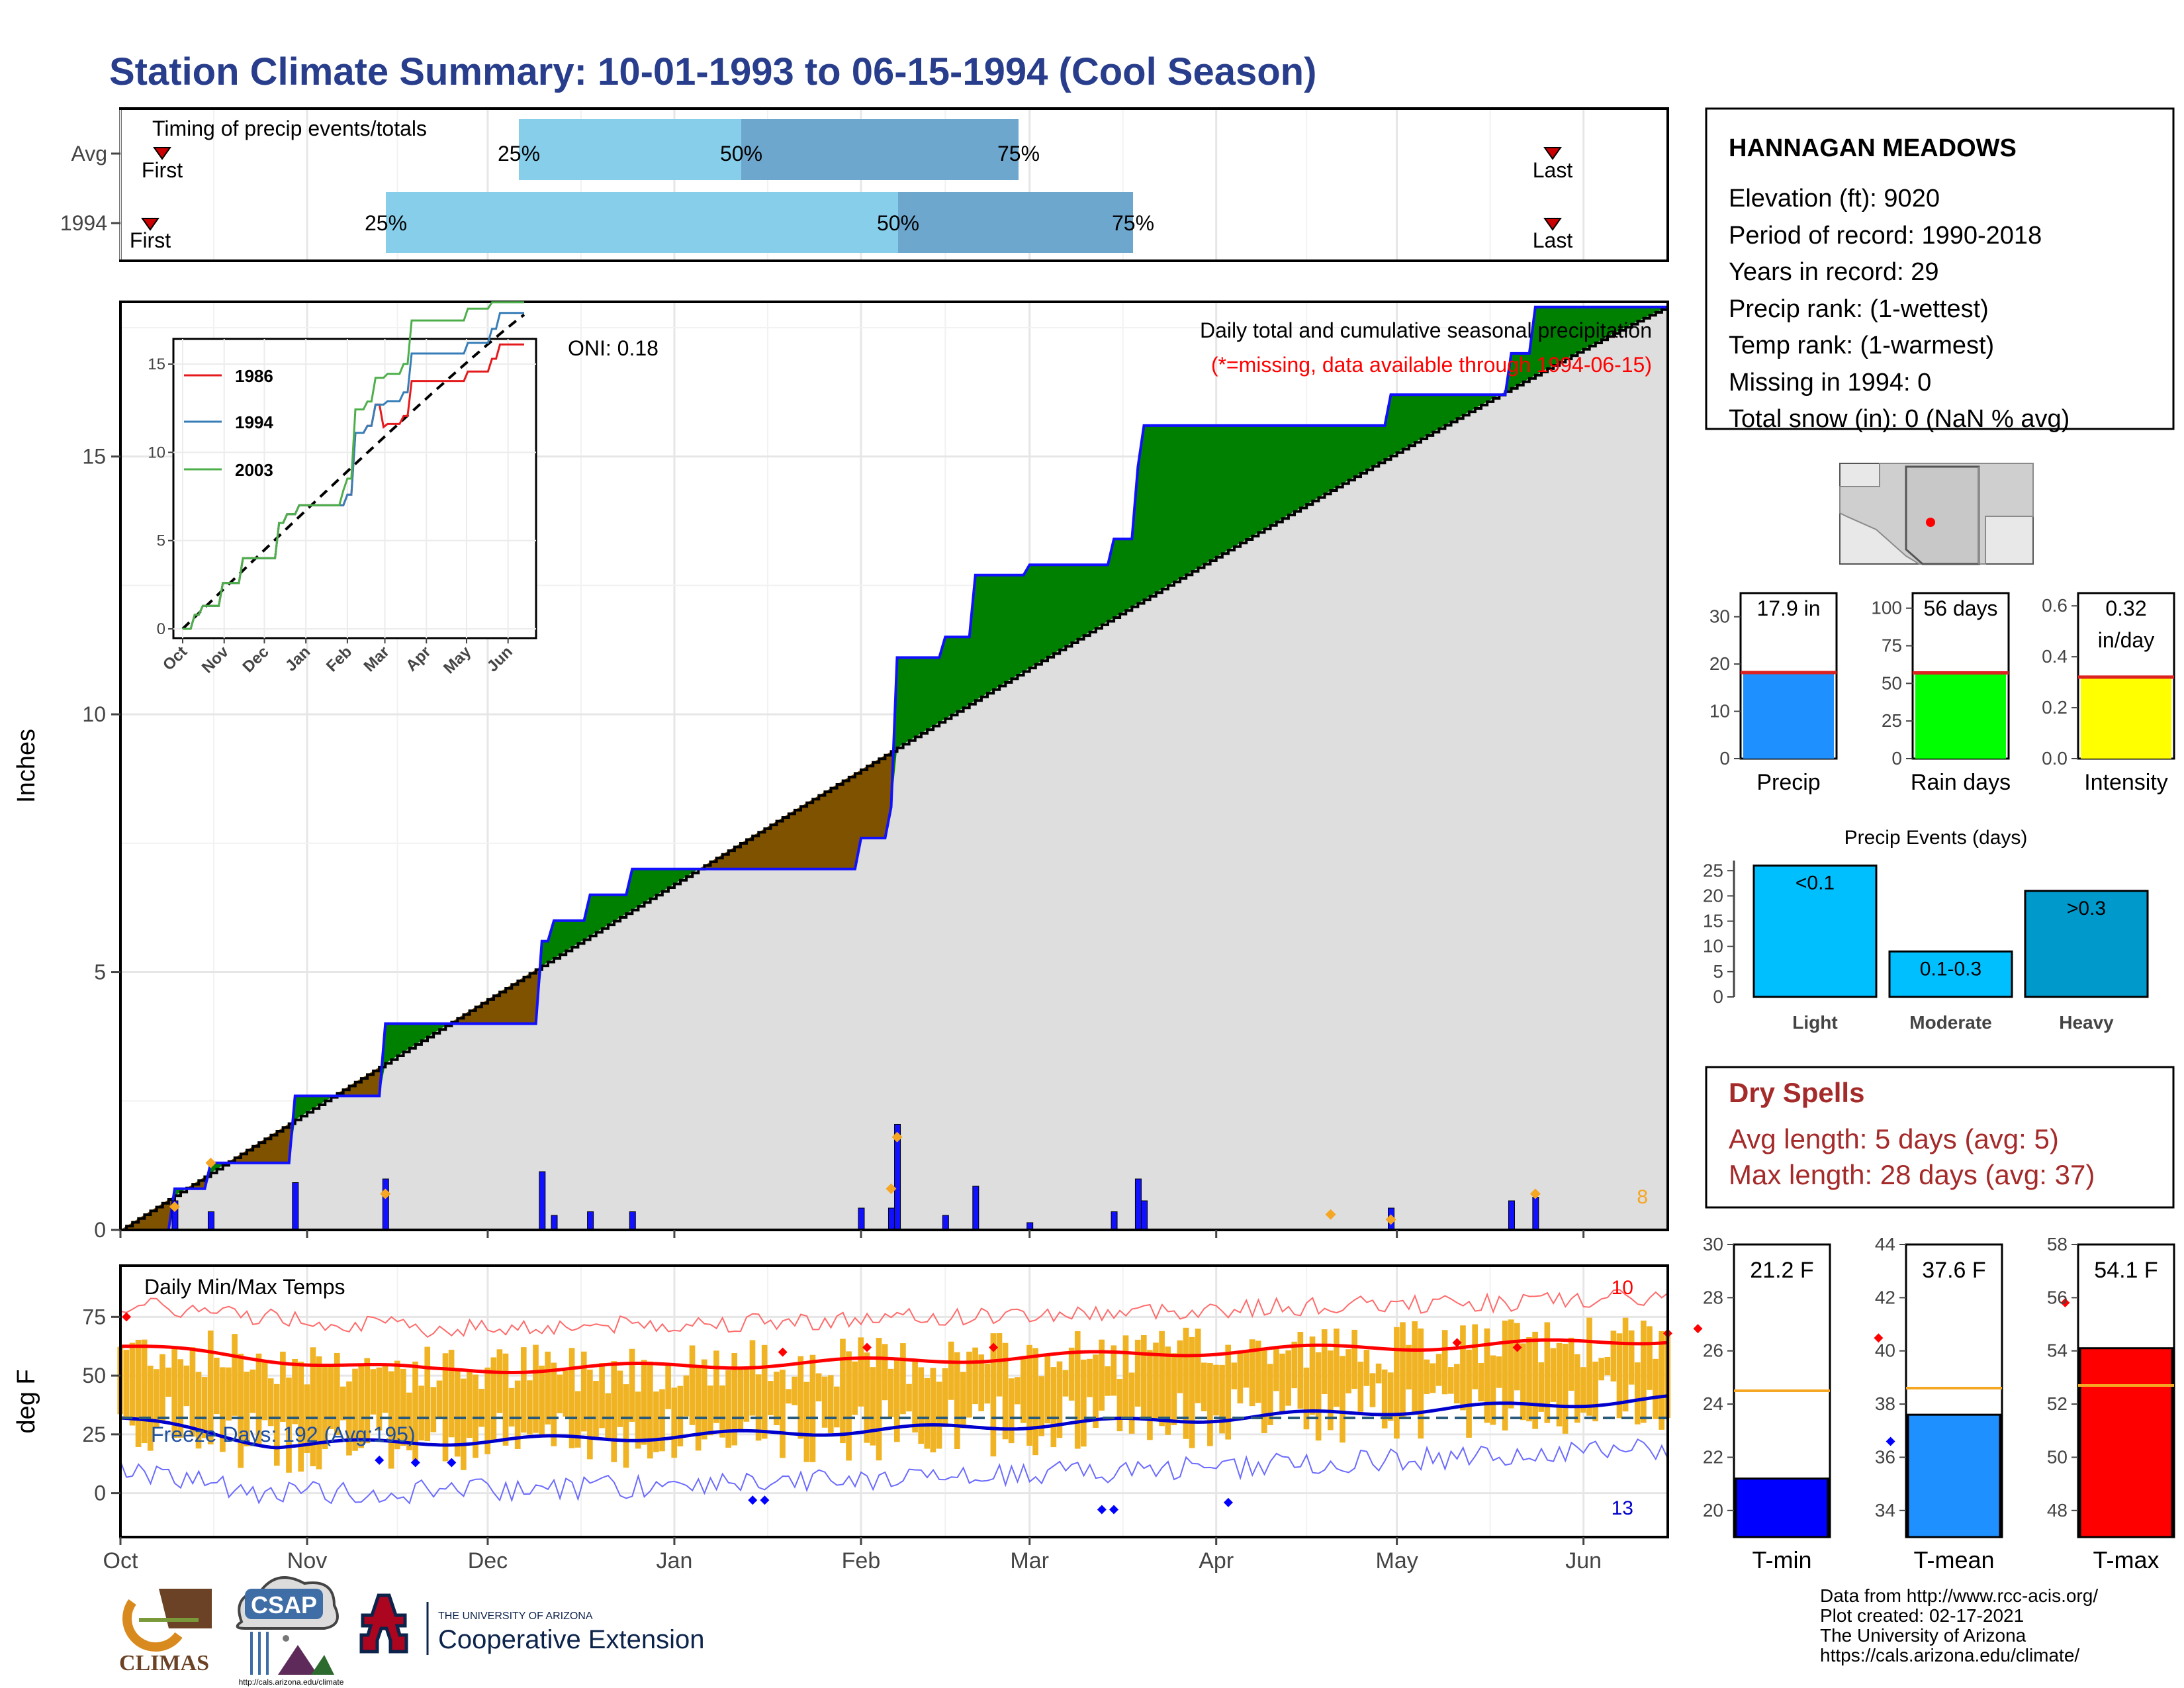 Image resolution: width=2184 pixels, height=1688 pixels. What do you see at coordinates (283, 1434) in the screenshot?
I see `freeze-days-label: Freeze Days: 192 (Avg:195)` at bounding box center [283, 1434].